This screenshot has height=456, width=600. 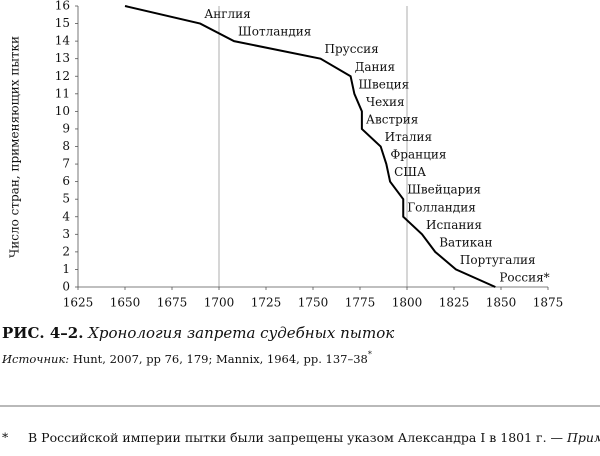 What do you see at coordinates (62, 93) in the screenshot?
I see `y-tick-label: 11` at bounding box center [62, 93].